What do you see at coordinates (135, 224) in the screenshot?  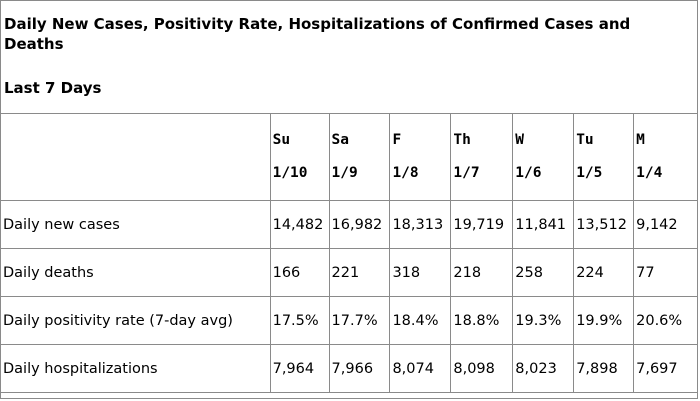 I see `row-label: Daily new cases` at bounding box center [135, 224].